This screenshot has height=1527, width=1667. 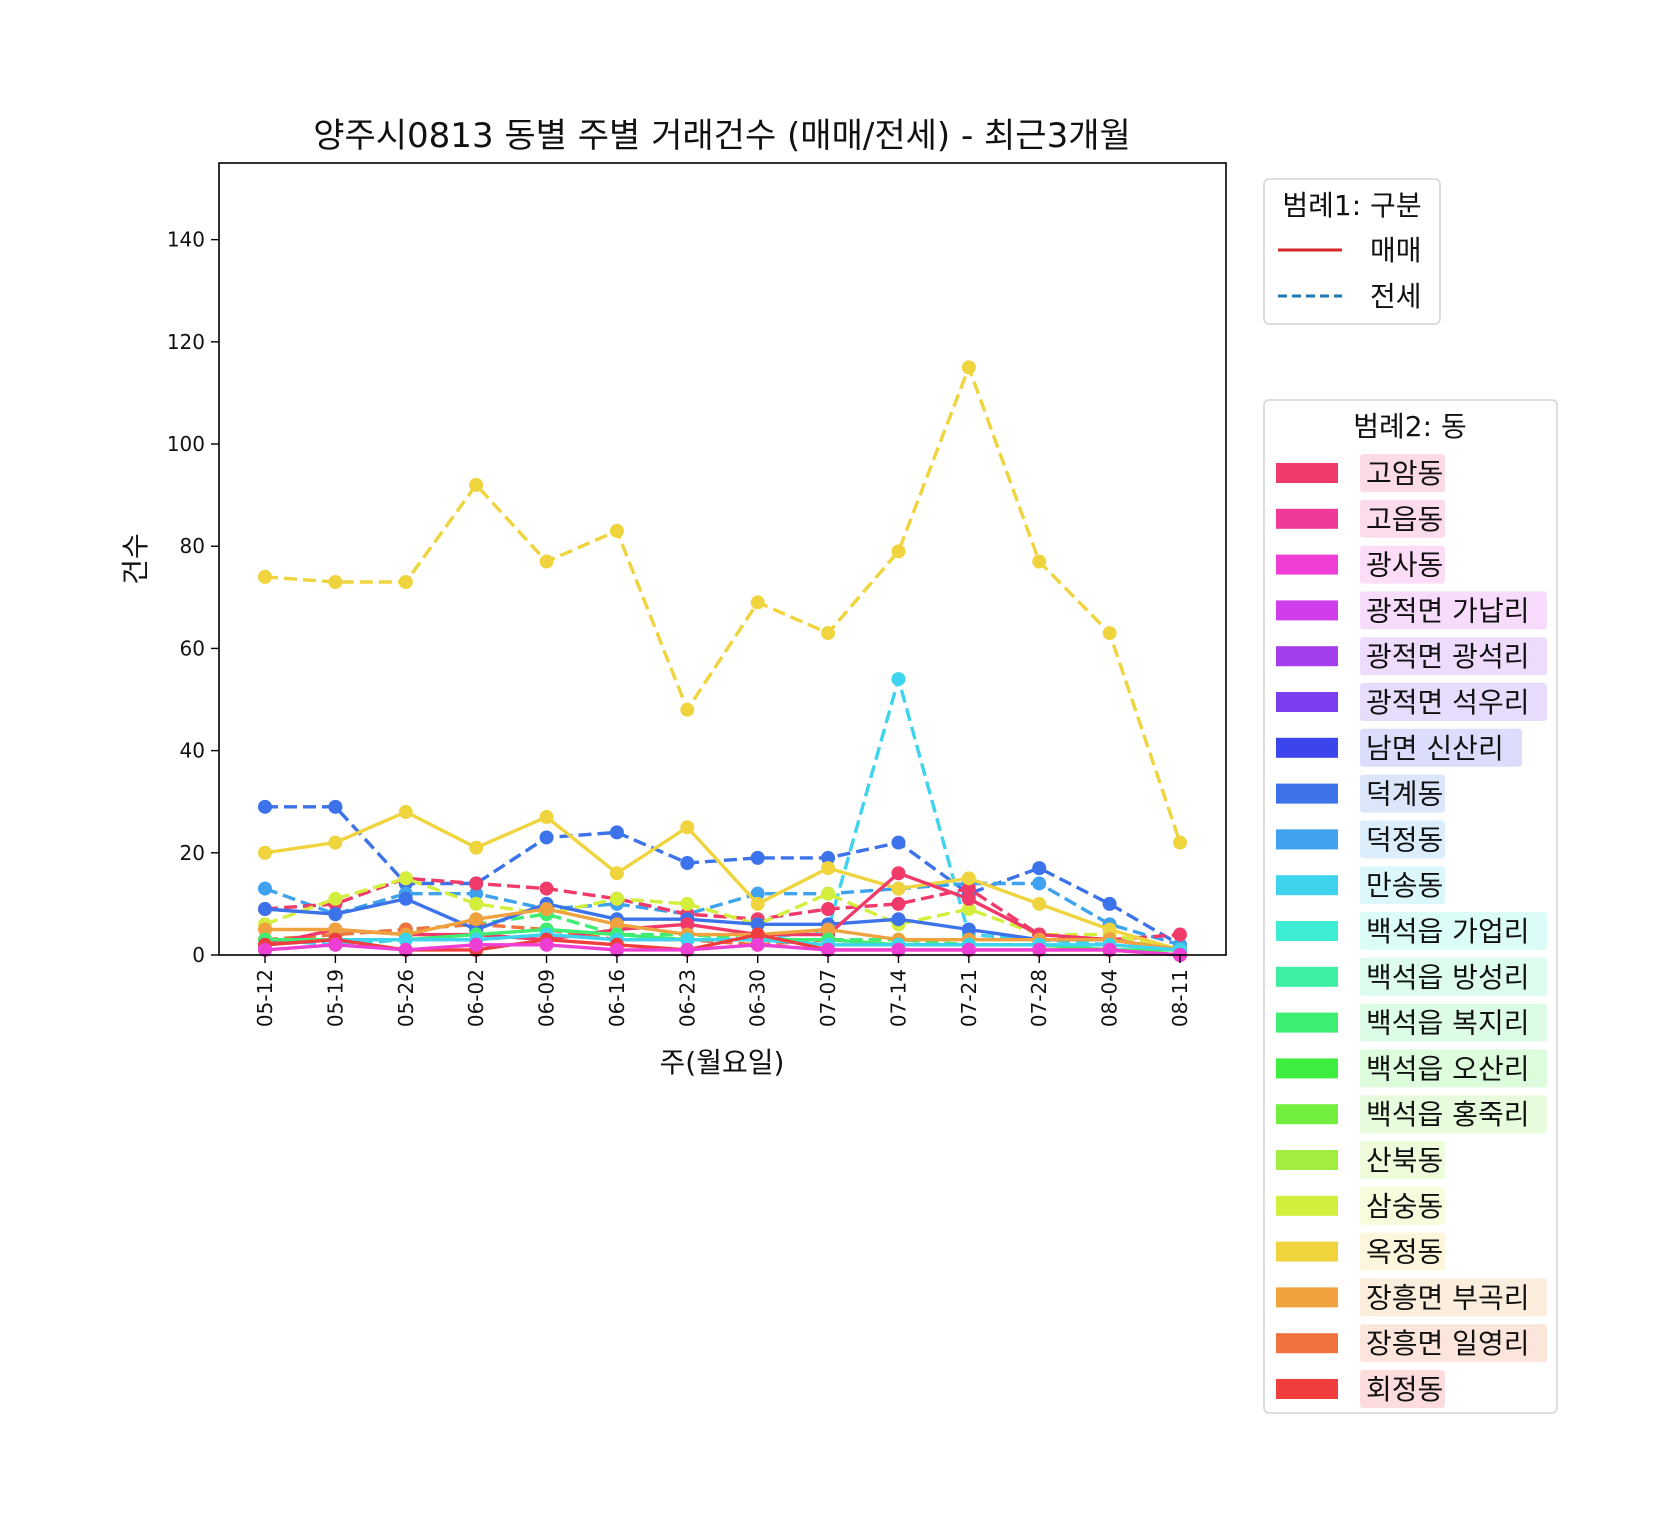 What do you see at coordinates (1447, 1343) in the screenshot?
I see `legend-dong-label: 장흥면 일영리` at bounding box center [1447, 1343].